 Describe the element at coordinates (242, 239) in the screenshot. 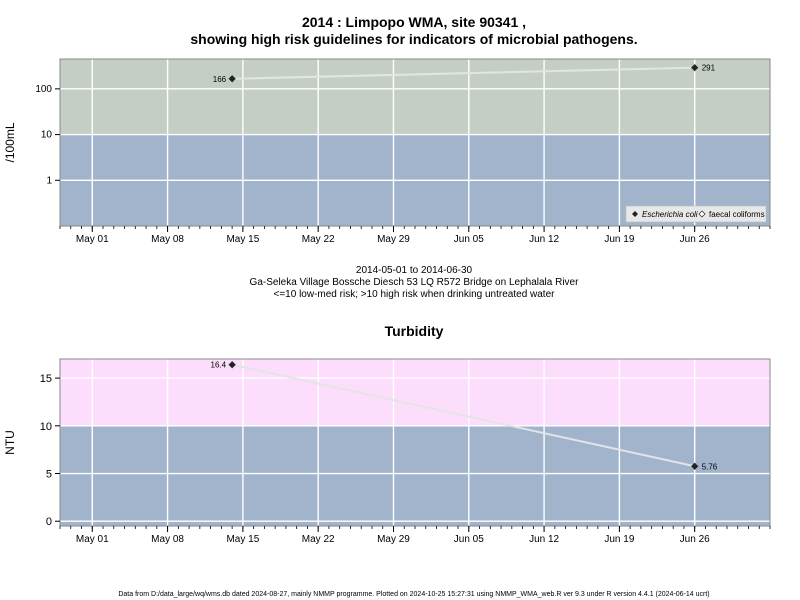

I see `ecoli-xtick-label: May 15` at that location.